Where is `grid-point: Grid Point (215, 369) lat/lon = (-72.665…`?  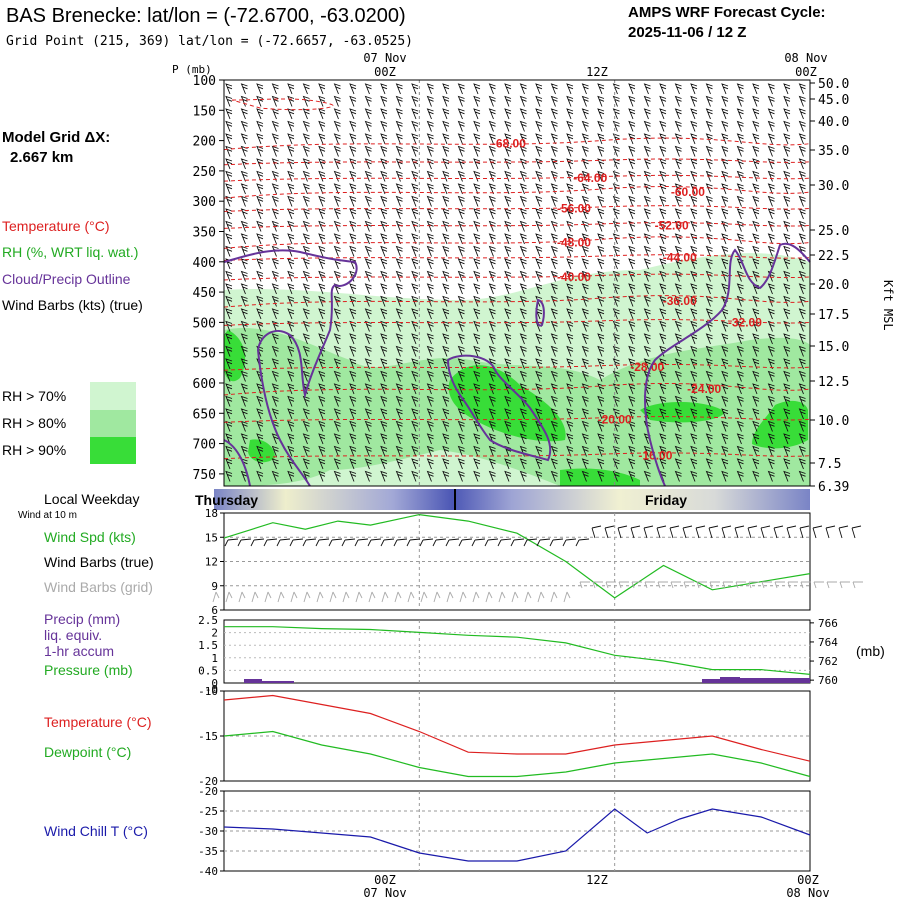
grid-point: Grid Point (215, 369) lat/lon = (-72.665… is located at coordinates (209, 41).